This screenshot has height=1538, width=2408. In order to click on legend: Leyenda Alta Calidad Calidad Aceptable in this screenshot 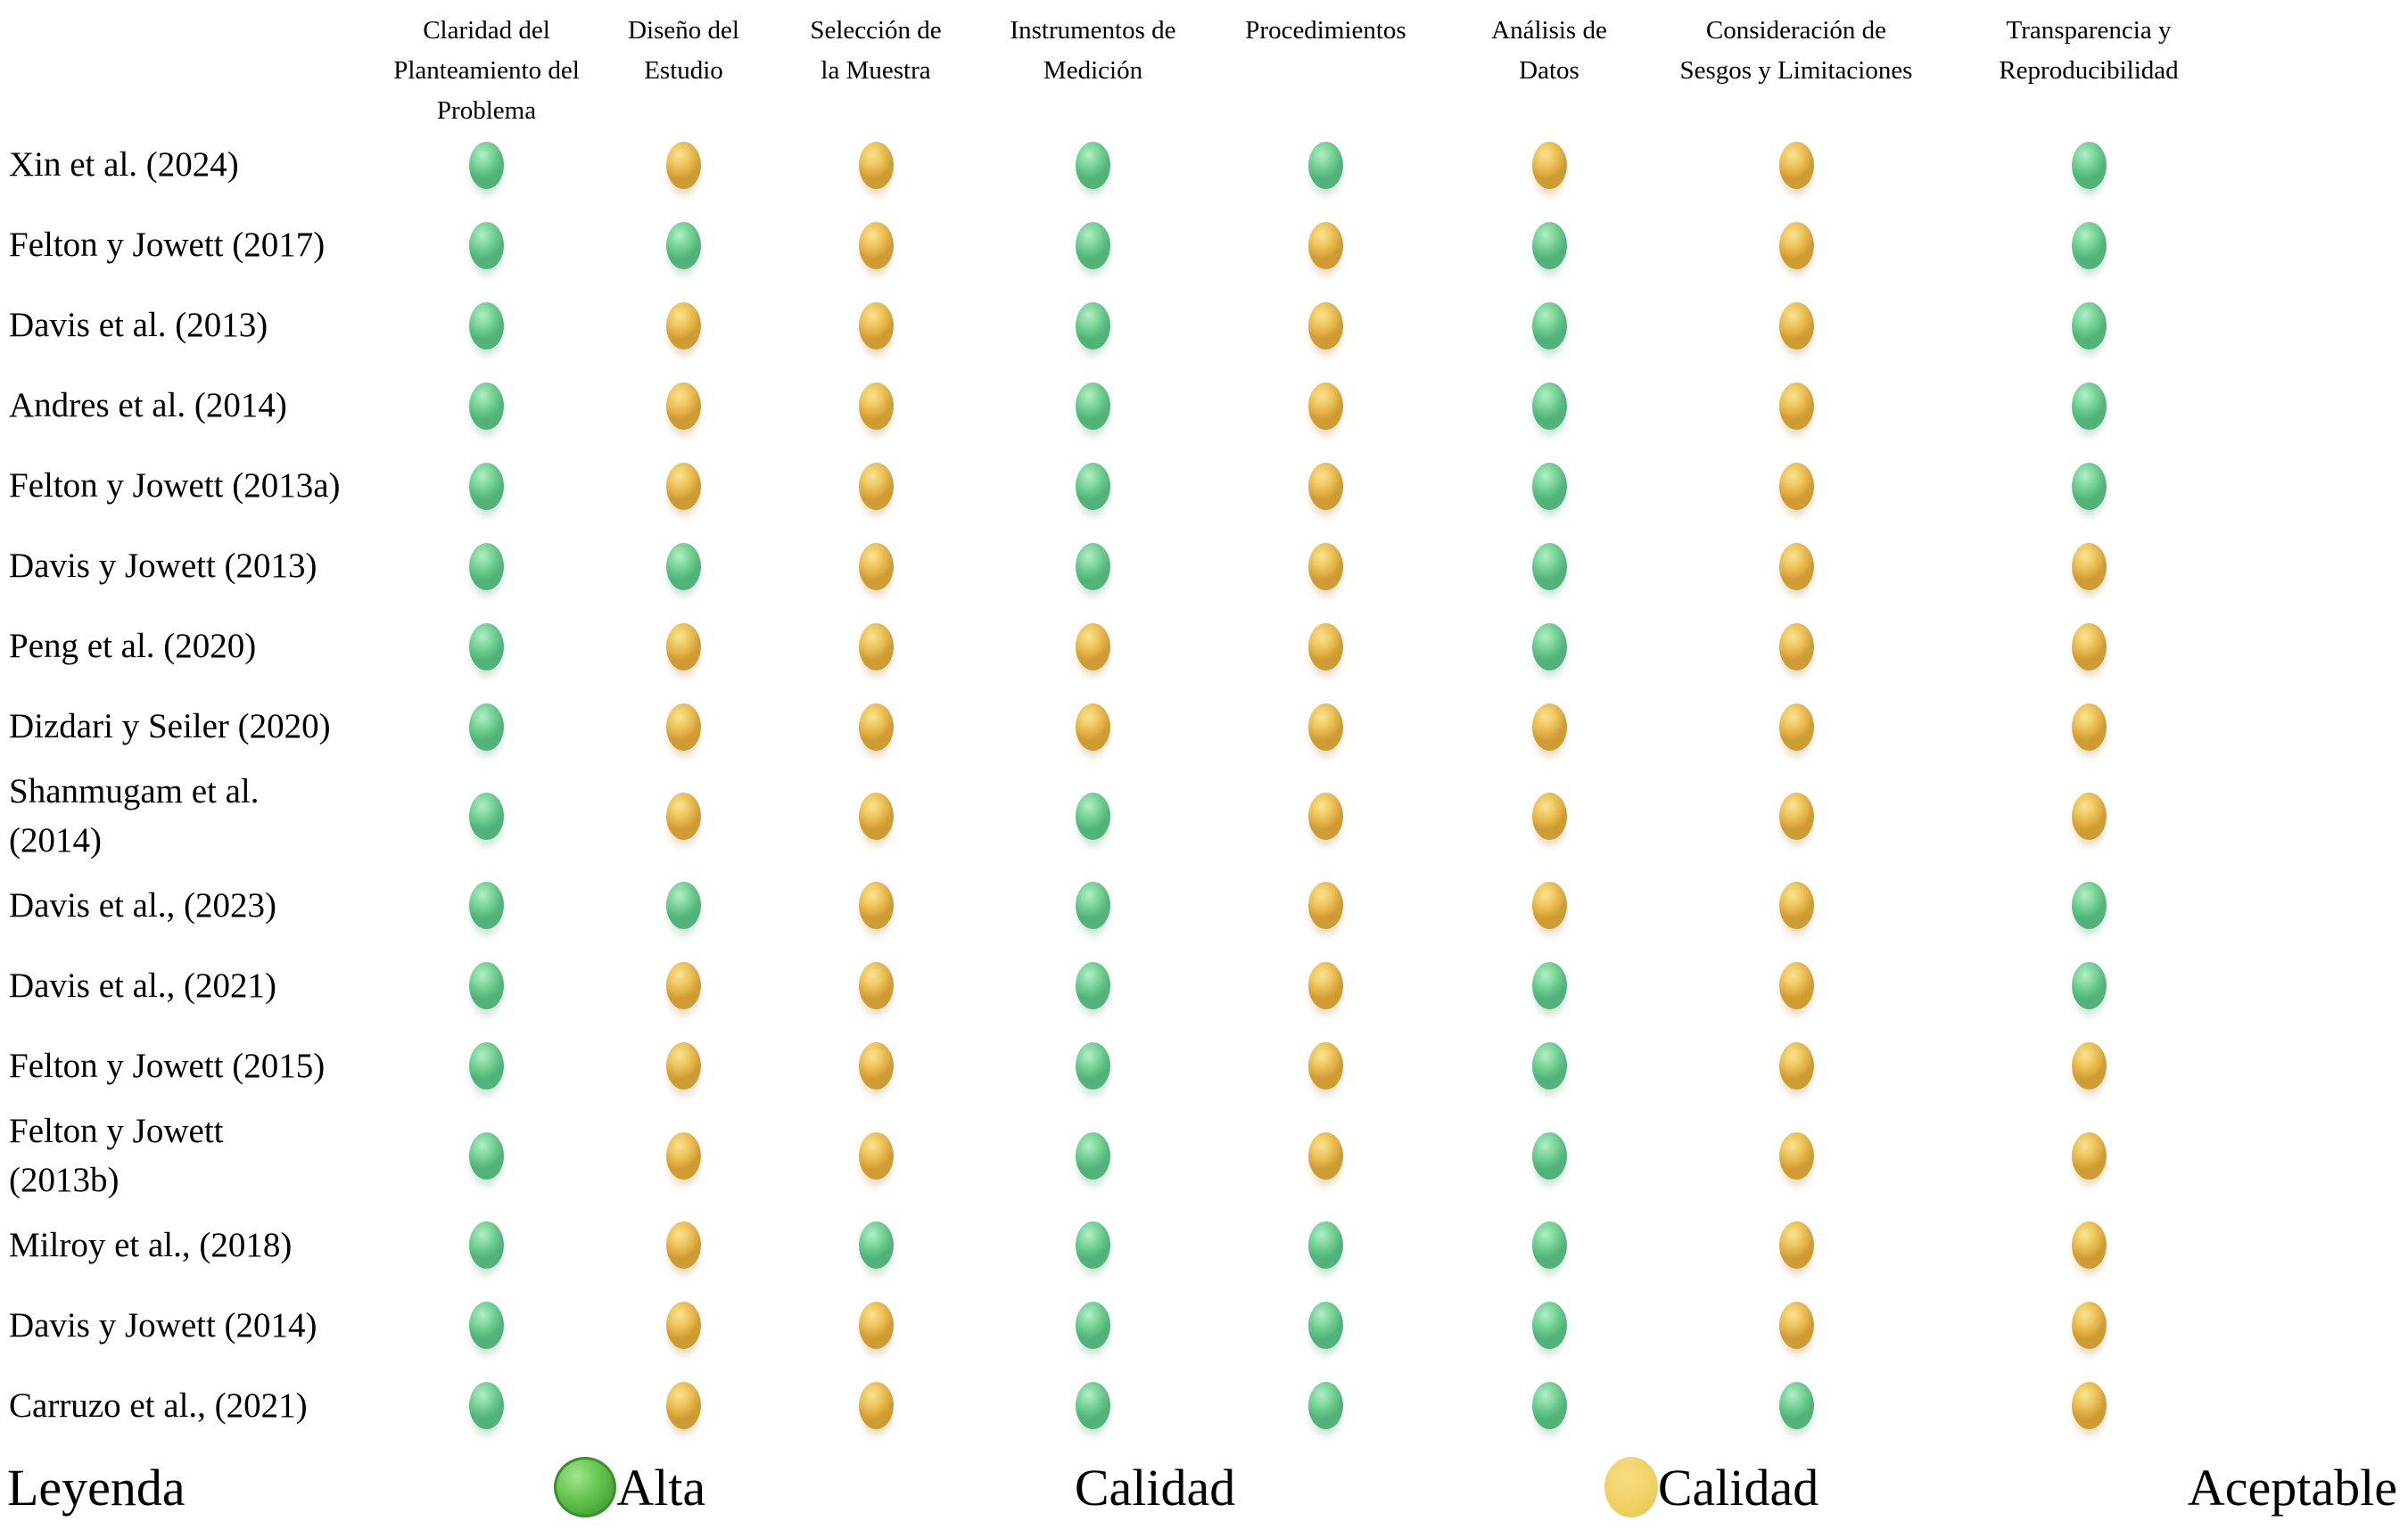, I will do `click(1204, 1492)`.